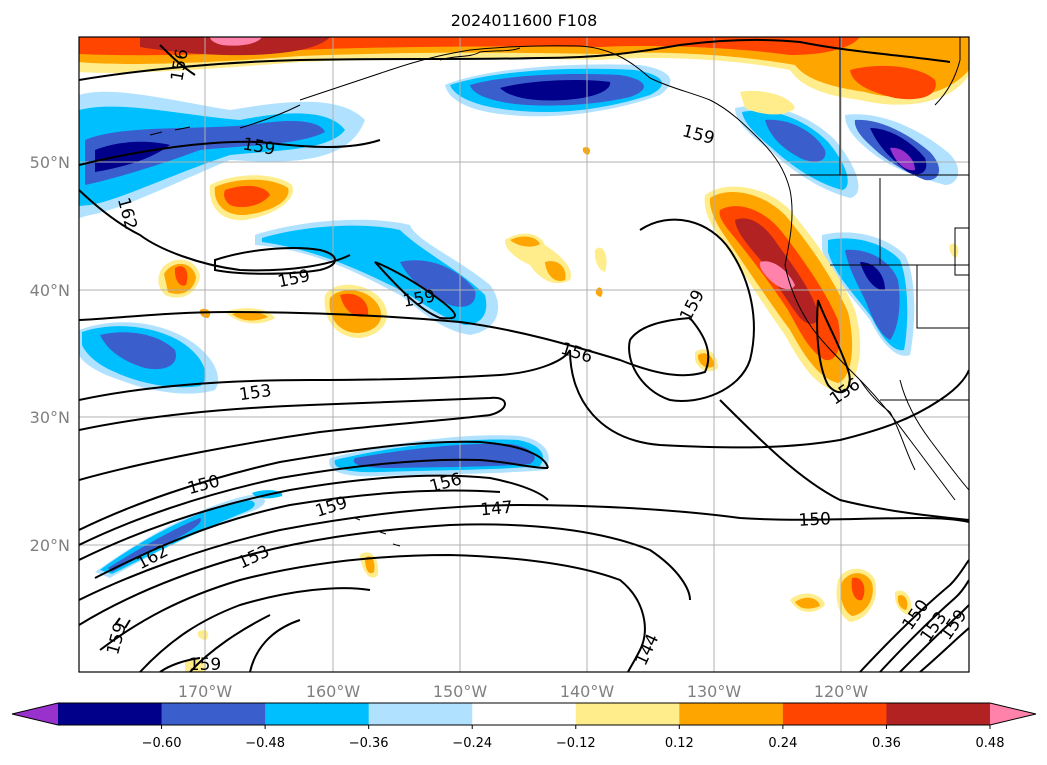 The width and height of the screenshot is (1047, 765). I want to click on country-borders, so click(879, 219).